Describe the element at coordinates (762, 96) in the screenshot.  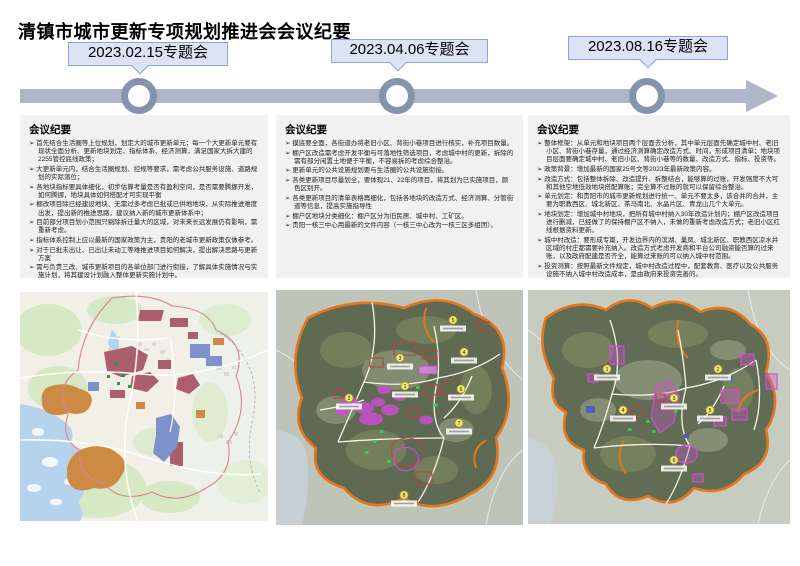
I see `timeline-arrowhead-icon` at that location.